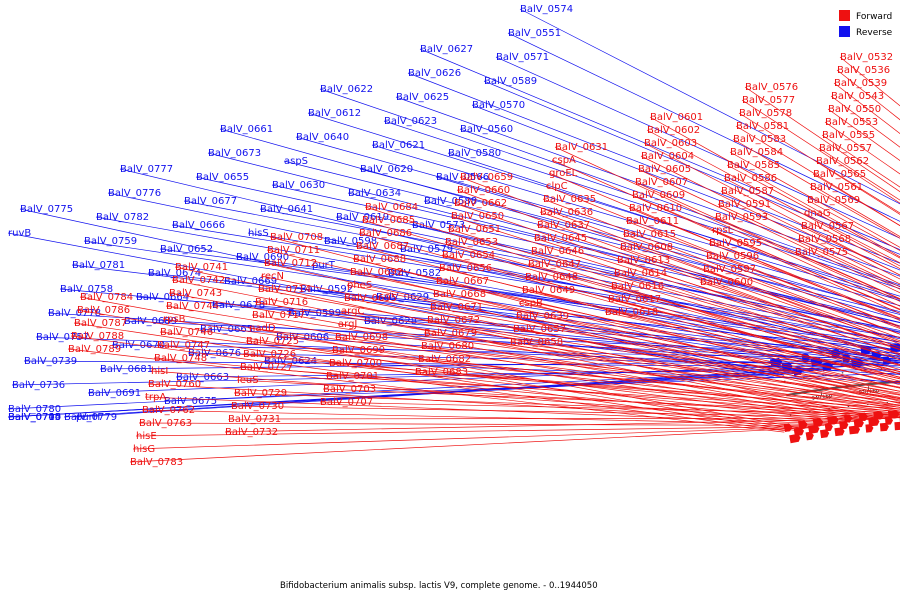 The height and width of the screenshot is (600, 900). Describe the element at coordinates (857, 96) in the screenshot. I see `gene-label: BalV_0543` at that location.